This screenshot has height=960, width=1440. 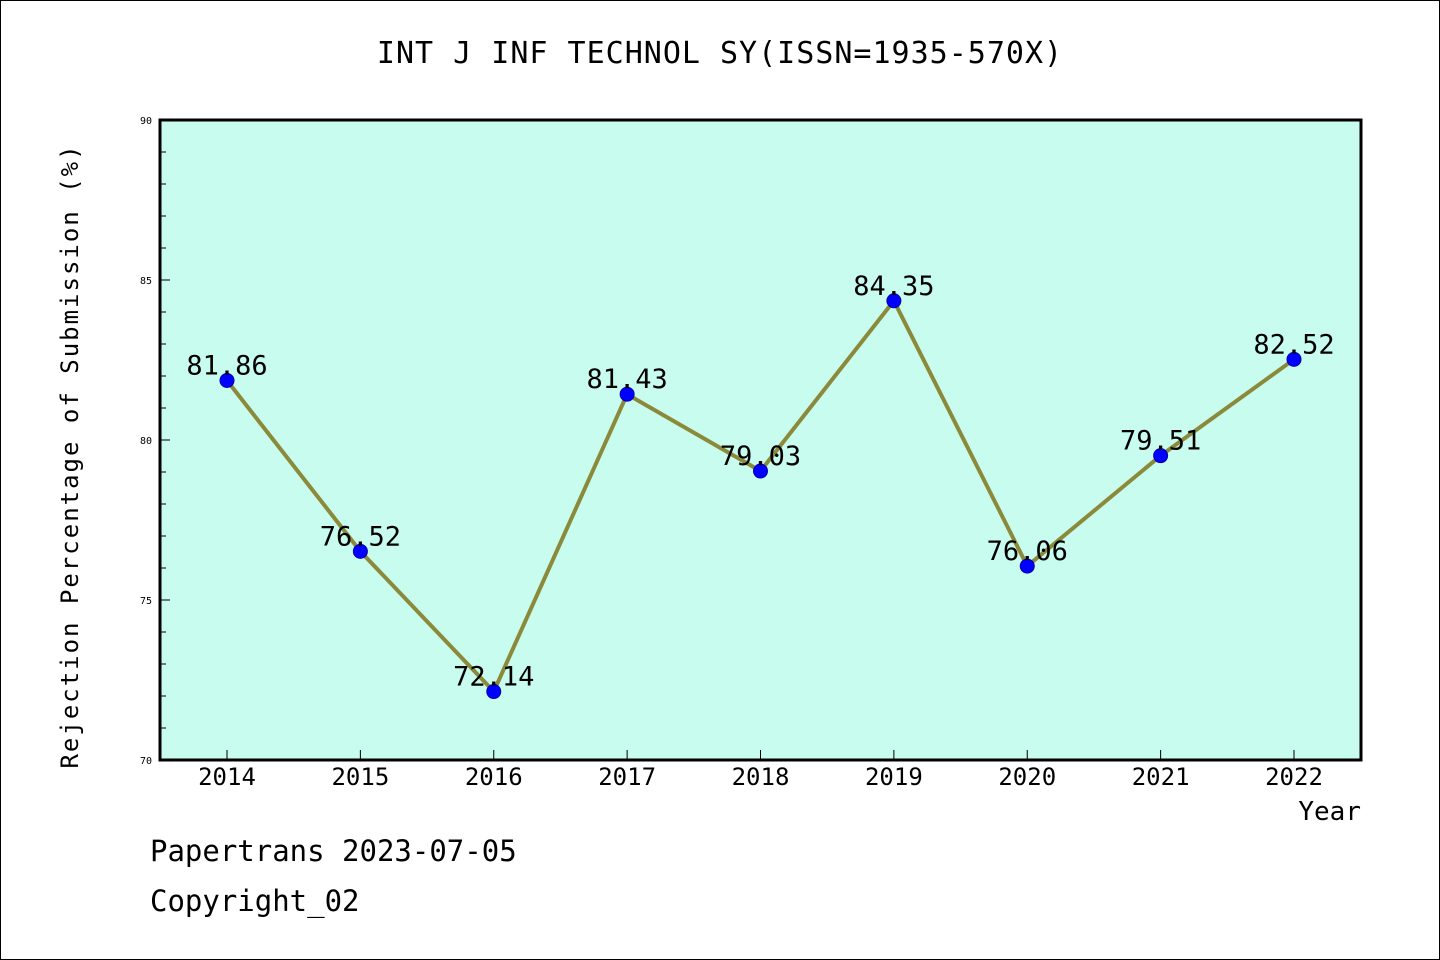 What do you see at coordinates (360, 777) in the screenshot?
I see `x-tick-label: 2015` at bounding box center [360, 777].